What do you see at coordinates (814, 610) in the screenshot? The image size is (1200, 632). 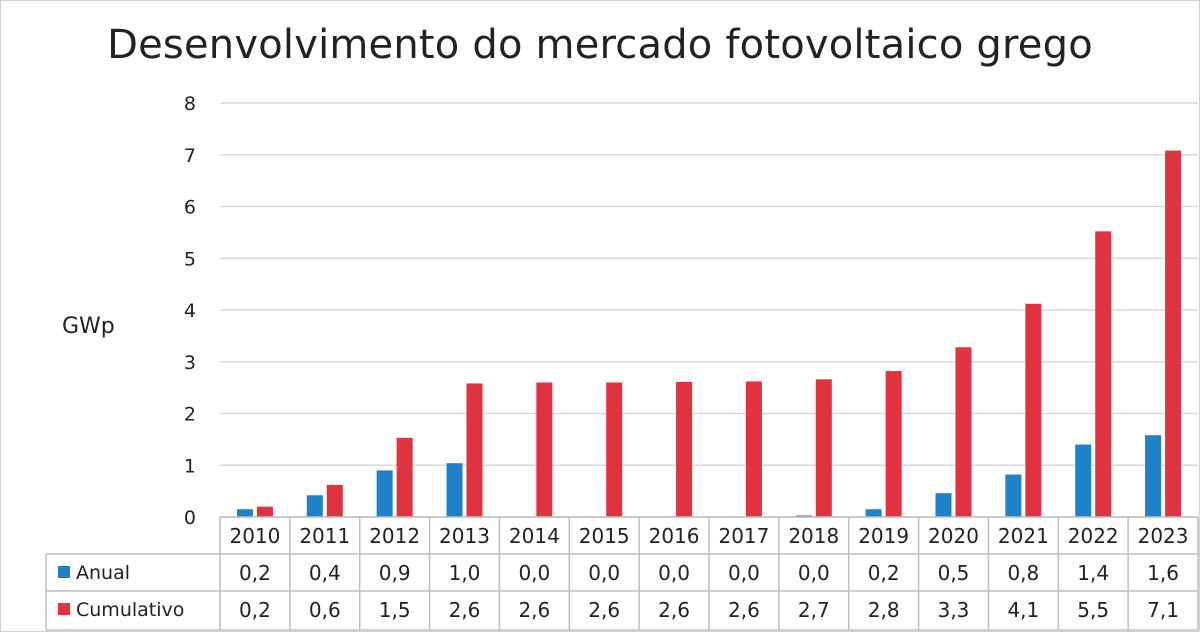 I see `data-label-cumulativo: 2,7` at bounding box center [814, 610].